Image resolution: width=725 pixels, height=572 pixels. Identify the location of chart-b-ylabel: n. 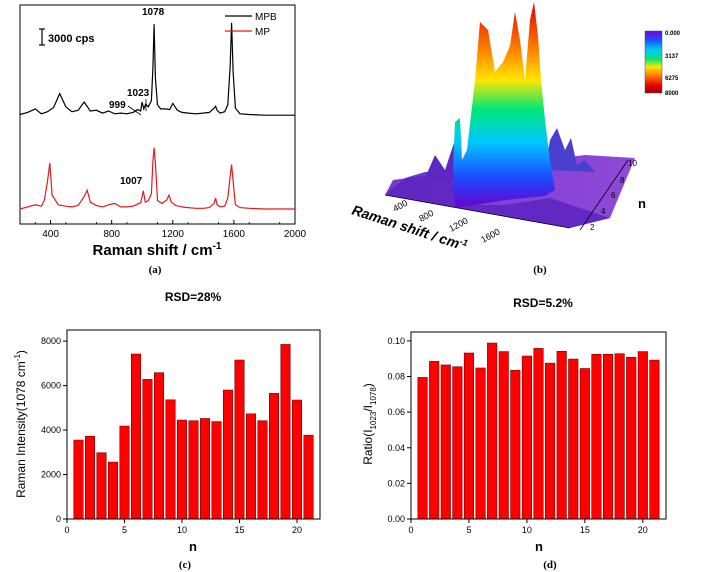
(642, 203).